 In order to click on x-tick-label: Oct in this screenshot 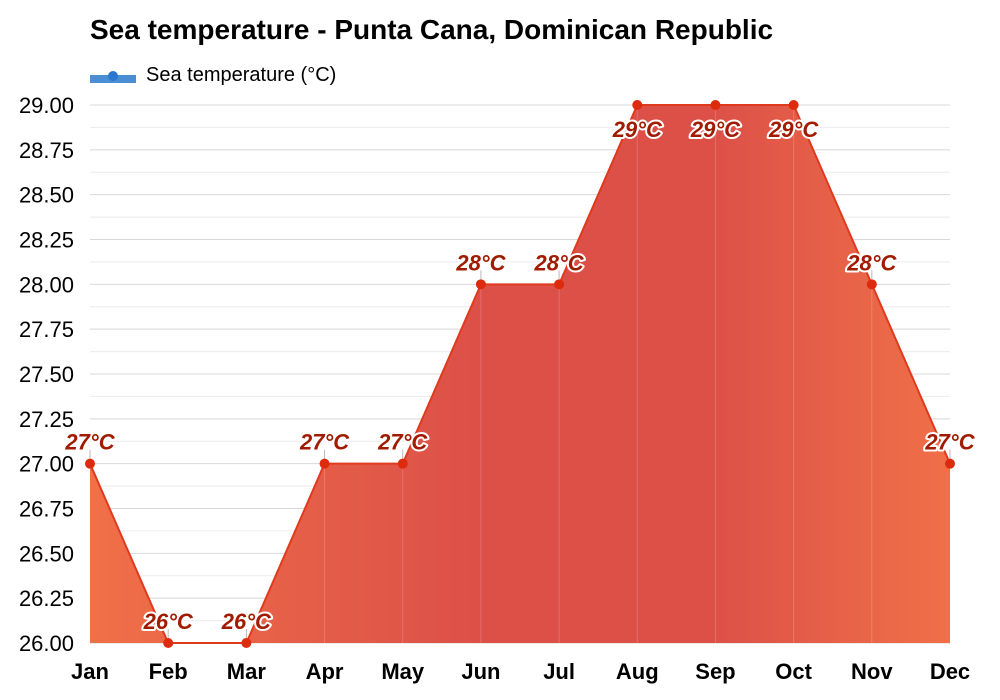, I will do `click(793, 671)`.